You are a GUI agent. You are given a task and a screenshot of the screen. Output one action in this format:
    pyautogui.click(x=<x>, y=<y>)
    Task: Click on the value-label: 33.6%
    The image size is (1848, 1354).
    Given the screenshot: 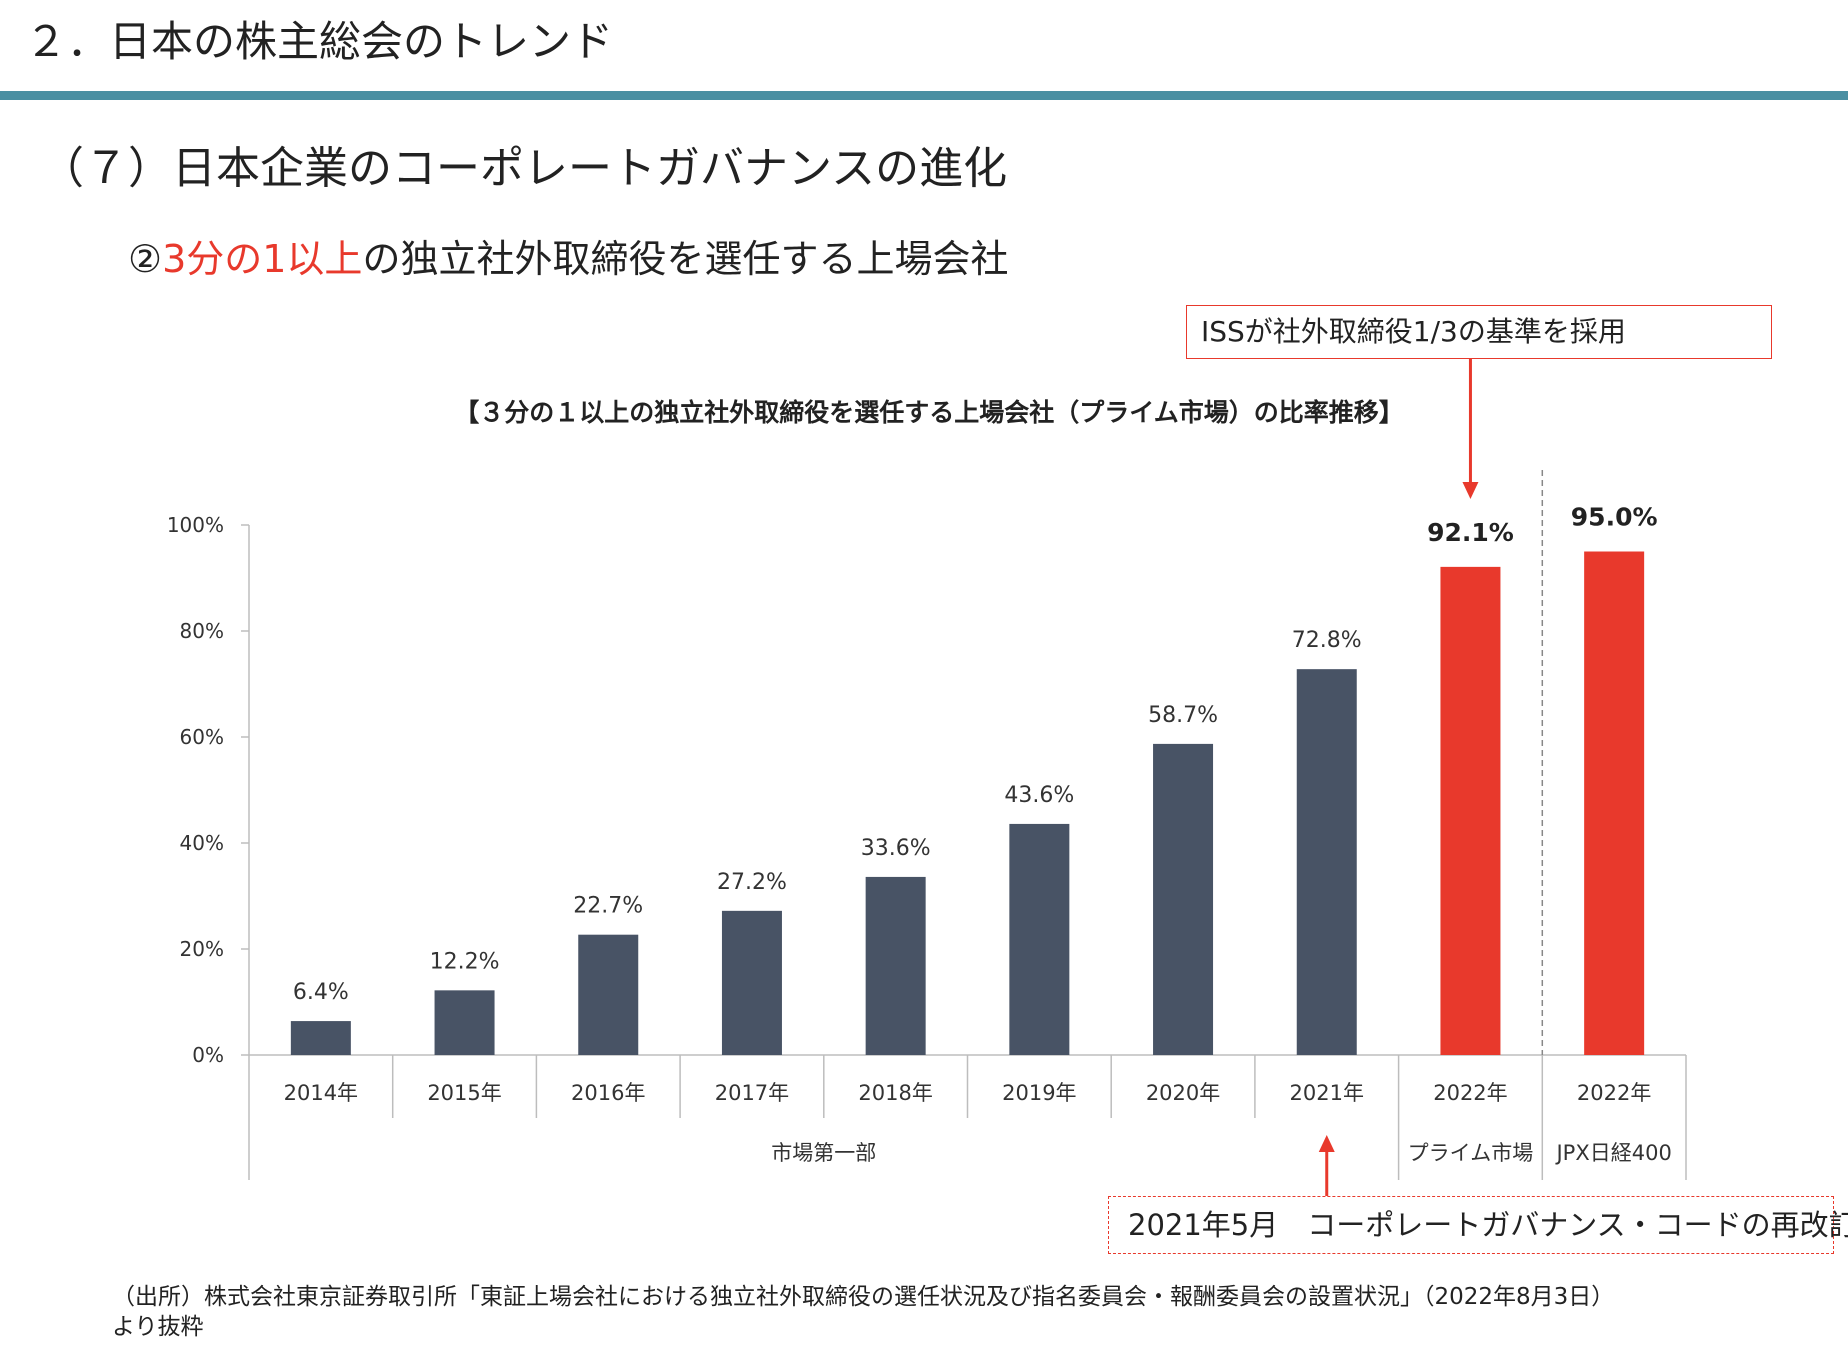 What is the action you would take?
    pyautogui.click(x=896, y=848)
    